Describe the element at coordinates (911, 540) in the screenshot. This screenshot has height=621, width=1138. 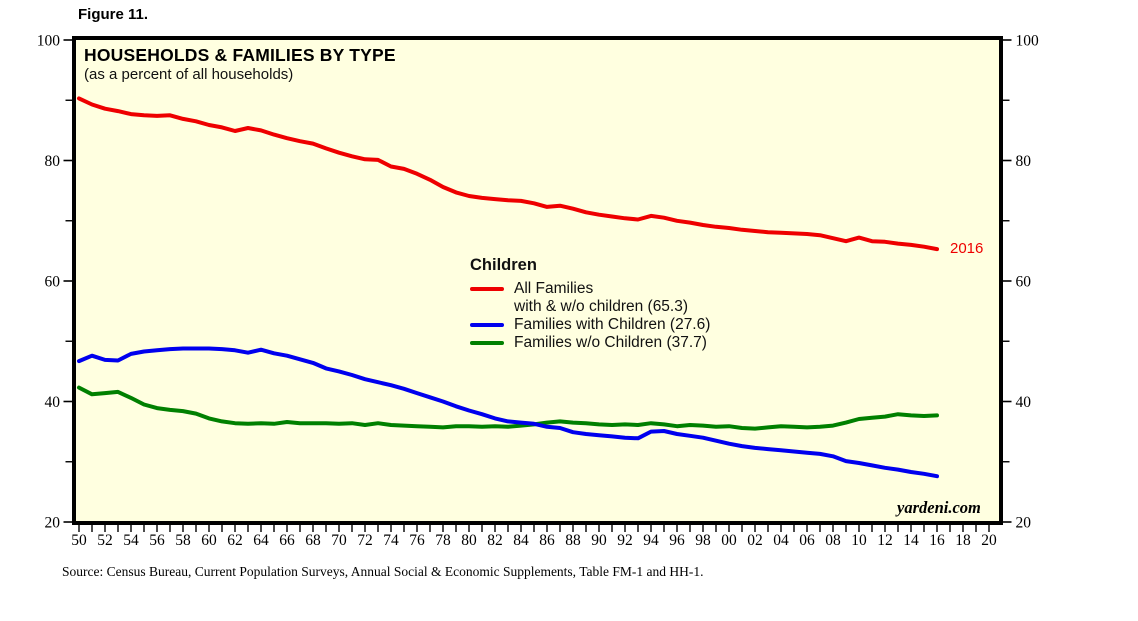
I see `x-tick-label: 14` at that location.